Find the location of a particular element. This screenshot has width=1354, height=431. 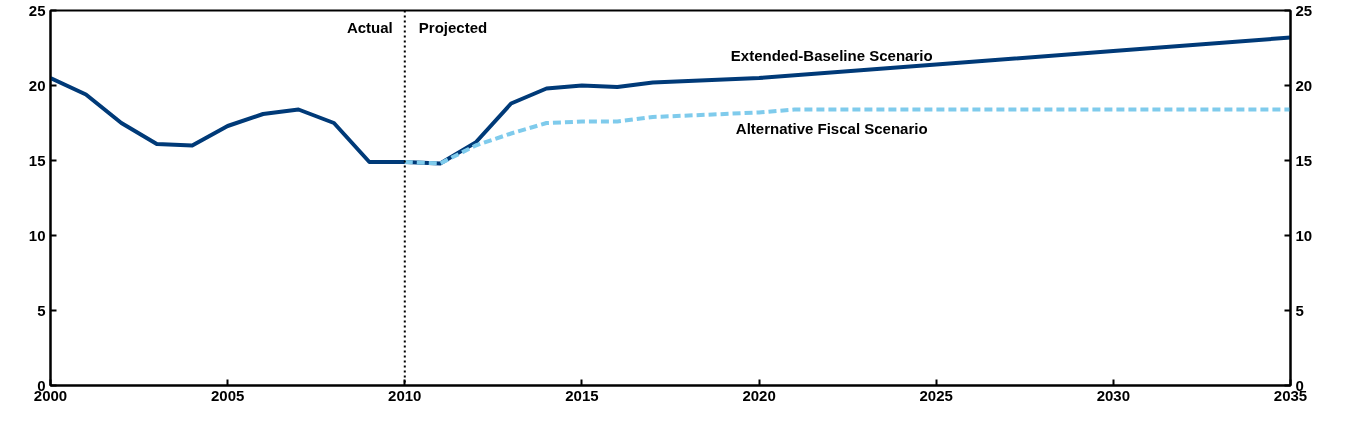

y2-tick-label: 25 is located at coordinates (1304, 10).